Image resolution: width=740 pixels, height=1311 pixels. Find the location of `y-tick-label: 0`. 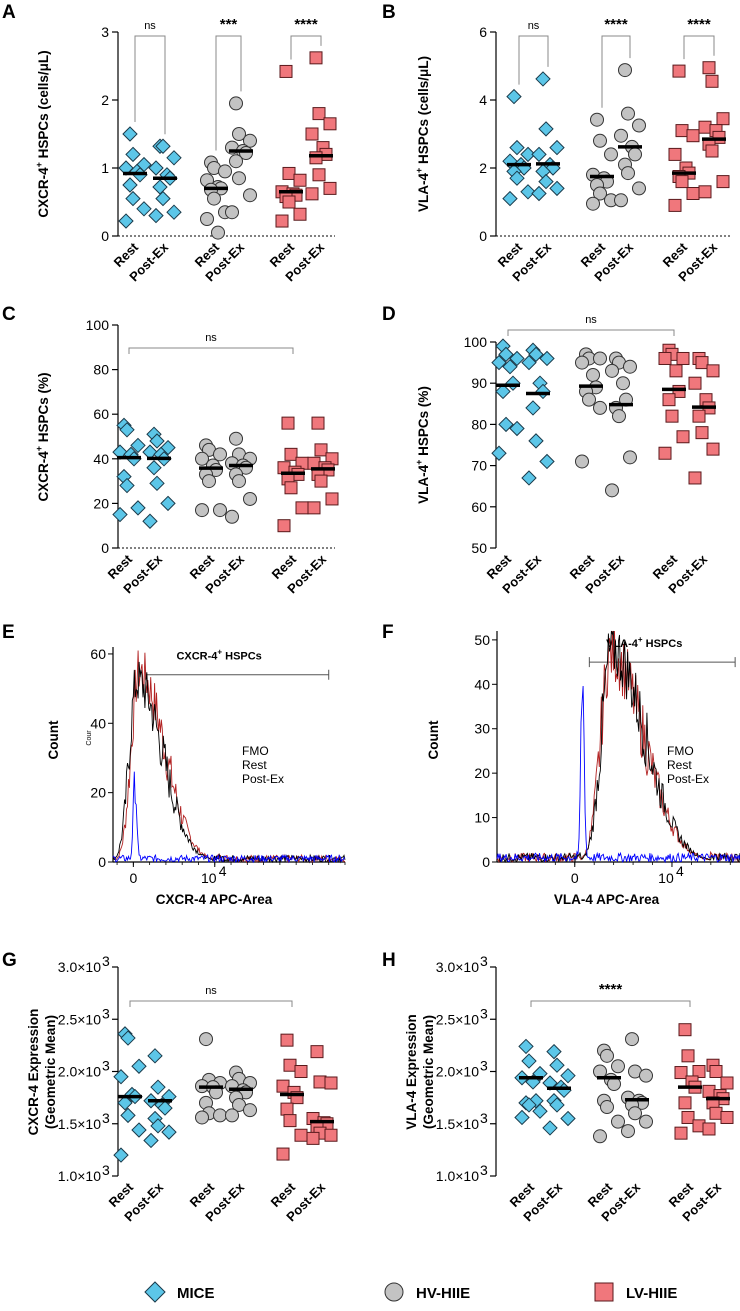

y-tick-label: 0 is located at coordinates (105, 548).